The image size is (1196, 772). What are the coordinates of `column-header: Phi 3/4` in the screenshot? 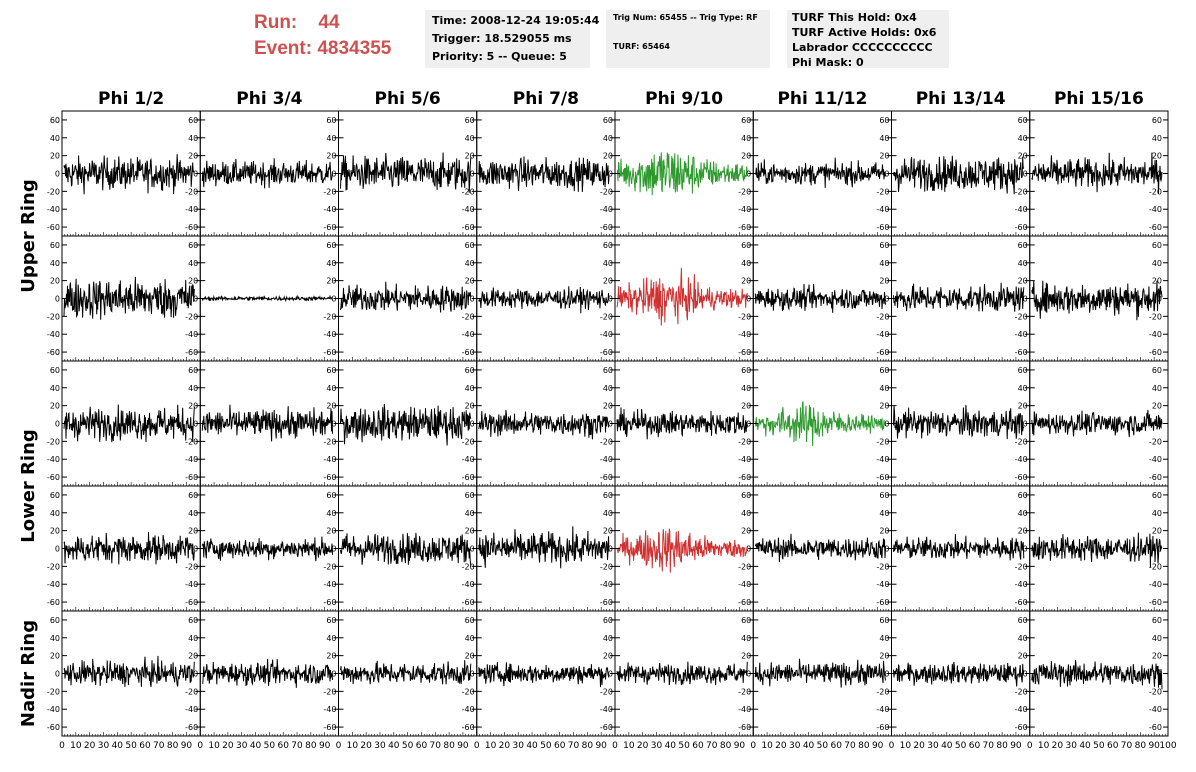 It's located at (269, 99).